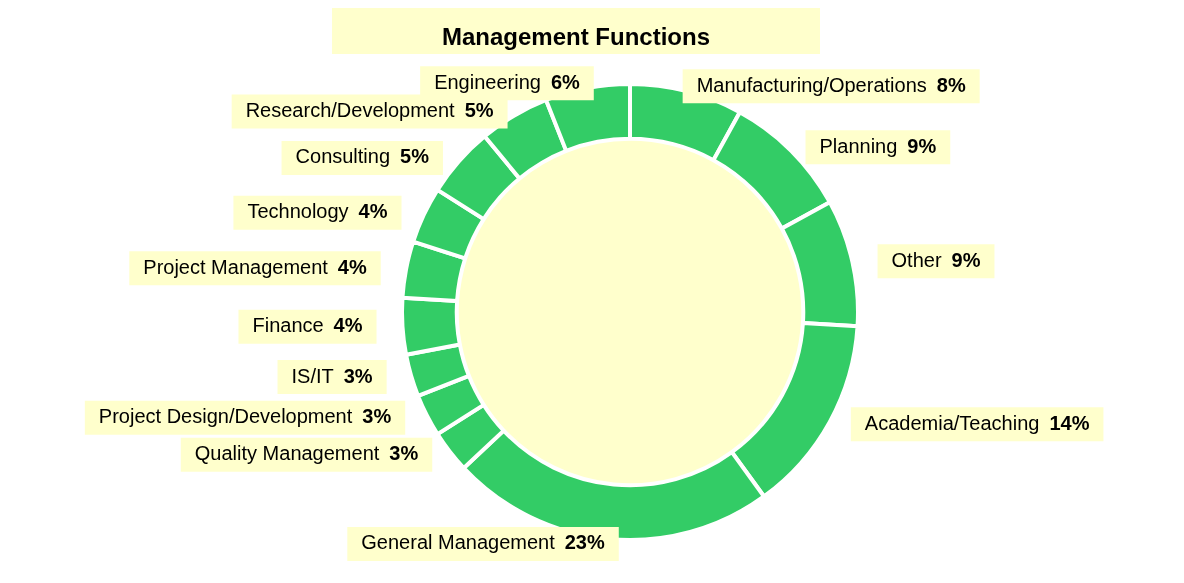  I want to click on chart-title: Management Functions, so click(576, 36).